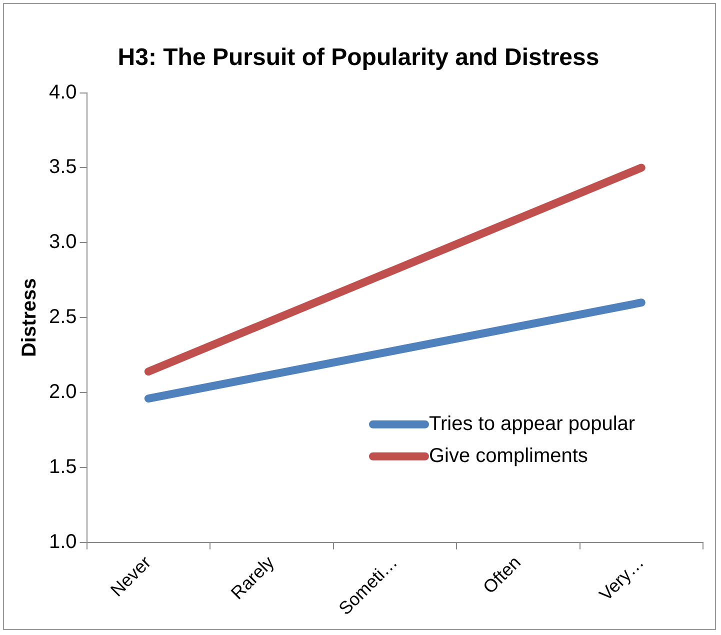  What do you see at coordinates (62, 467) in the screenshot?
I see `y-tick-label: 1.5` at bounding box center [62, 467].